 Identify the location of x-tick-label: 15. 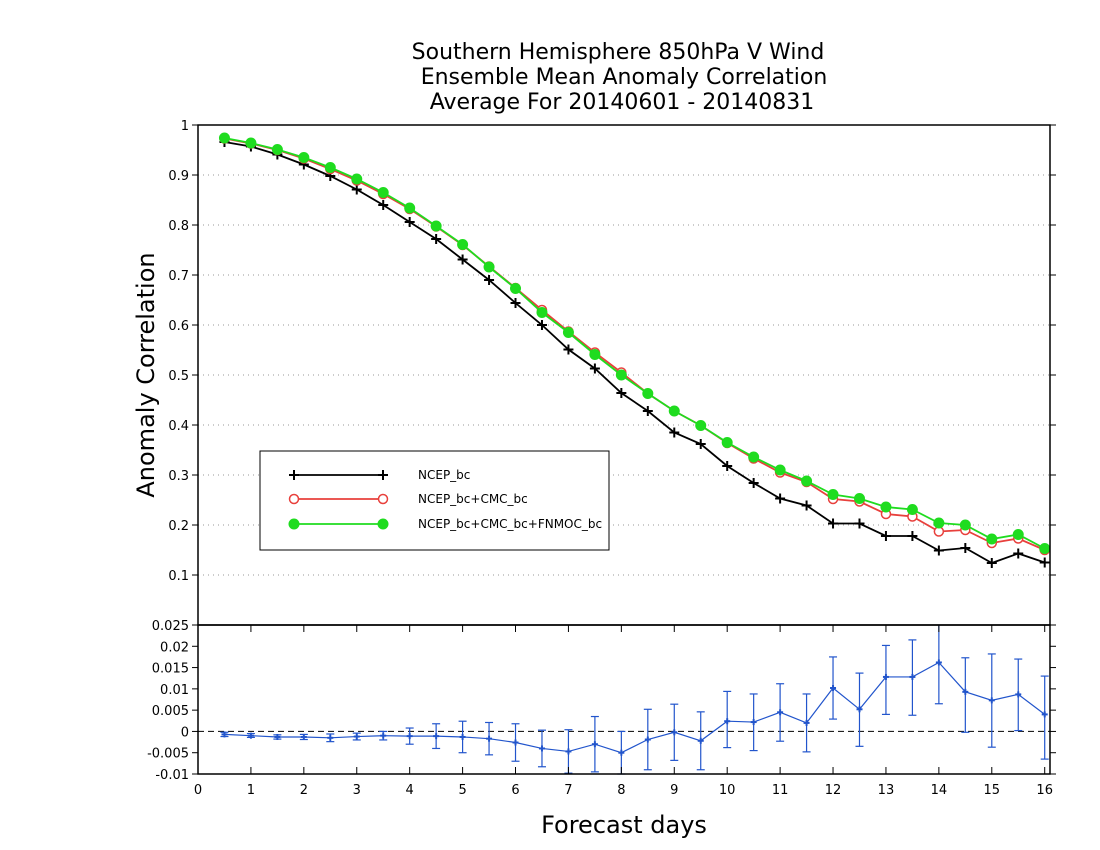
(992, 790).